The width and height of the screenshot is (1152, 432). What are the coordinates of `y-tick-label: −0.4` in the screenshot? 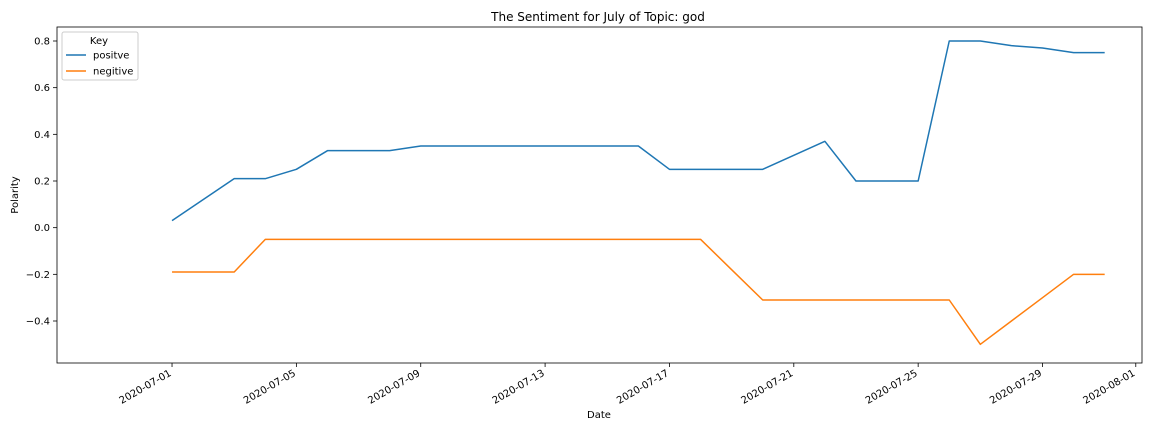 It's located at (38, 322).